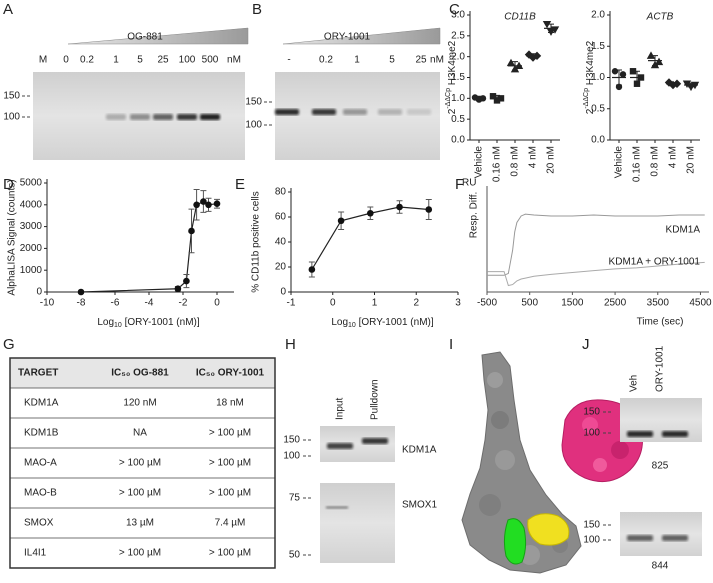 Image resolution: width=713 pixels, height=583 pixels. I want to click on marker-label: 50, so click(295, 555).